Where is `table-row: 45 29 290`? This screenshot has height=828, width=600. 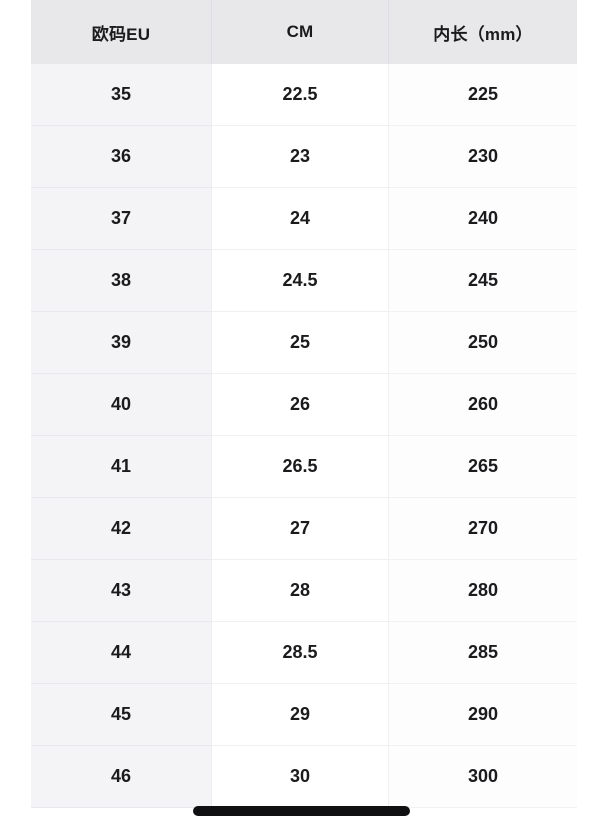
table-row: 45 29 290 is located at coordinates (304, 715).